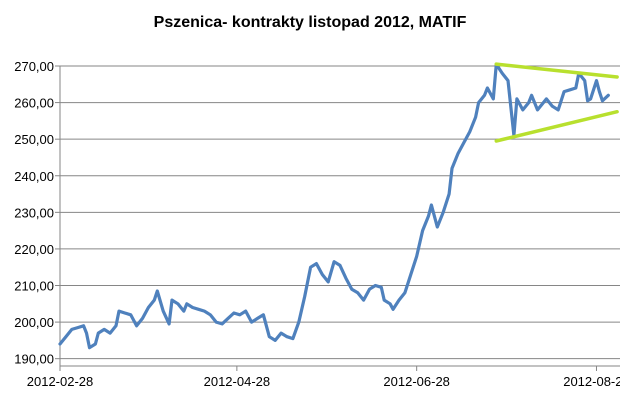 This screenshot has height=413, width=620. Describe the element at coordinates (323, 381) in the screenshot. I see `x-axis-tick-labels: 2012-02-28 2012-04-28 2012-06-28 2012-08-28` at that location.